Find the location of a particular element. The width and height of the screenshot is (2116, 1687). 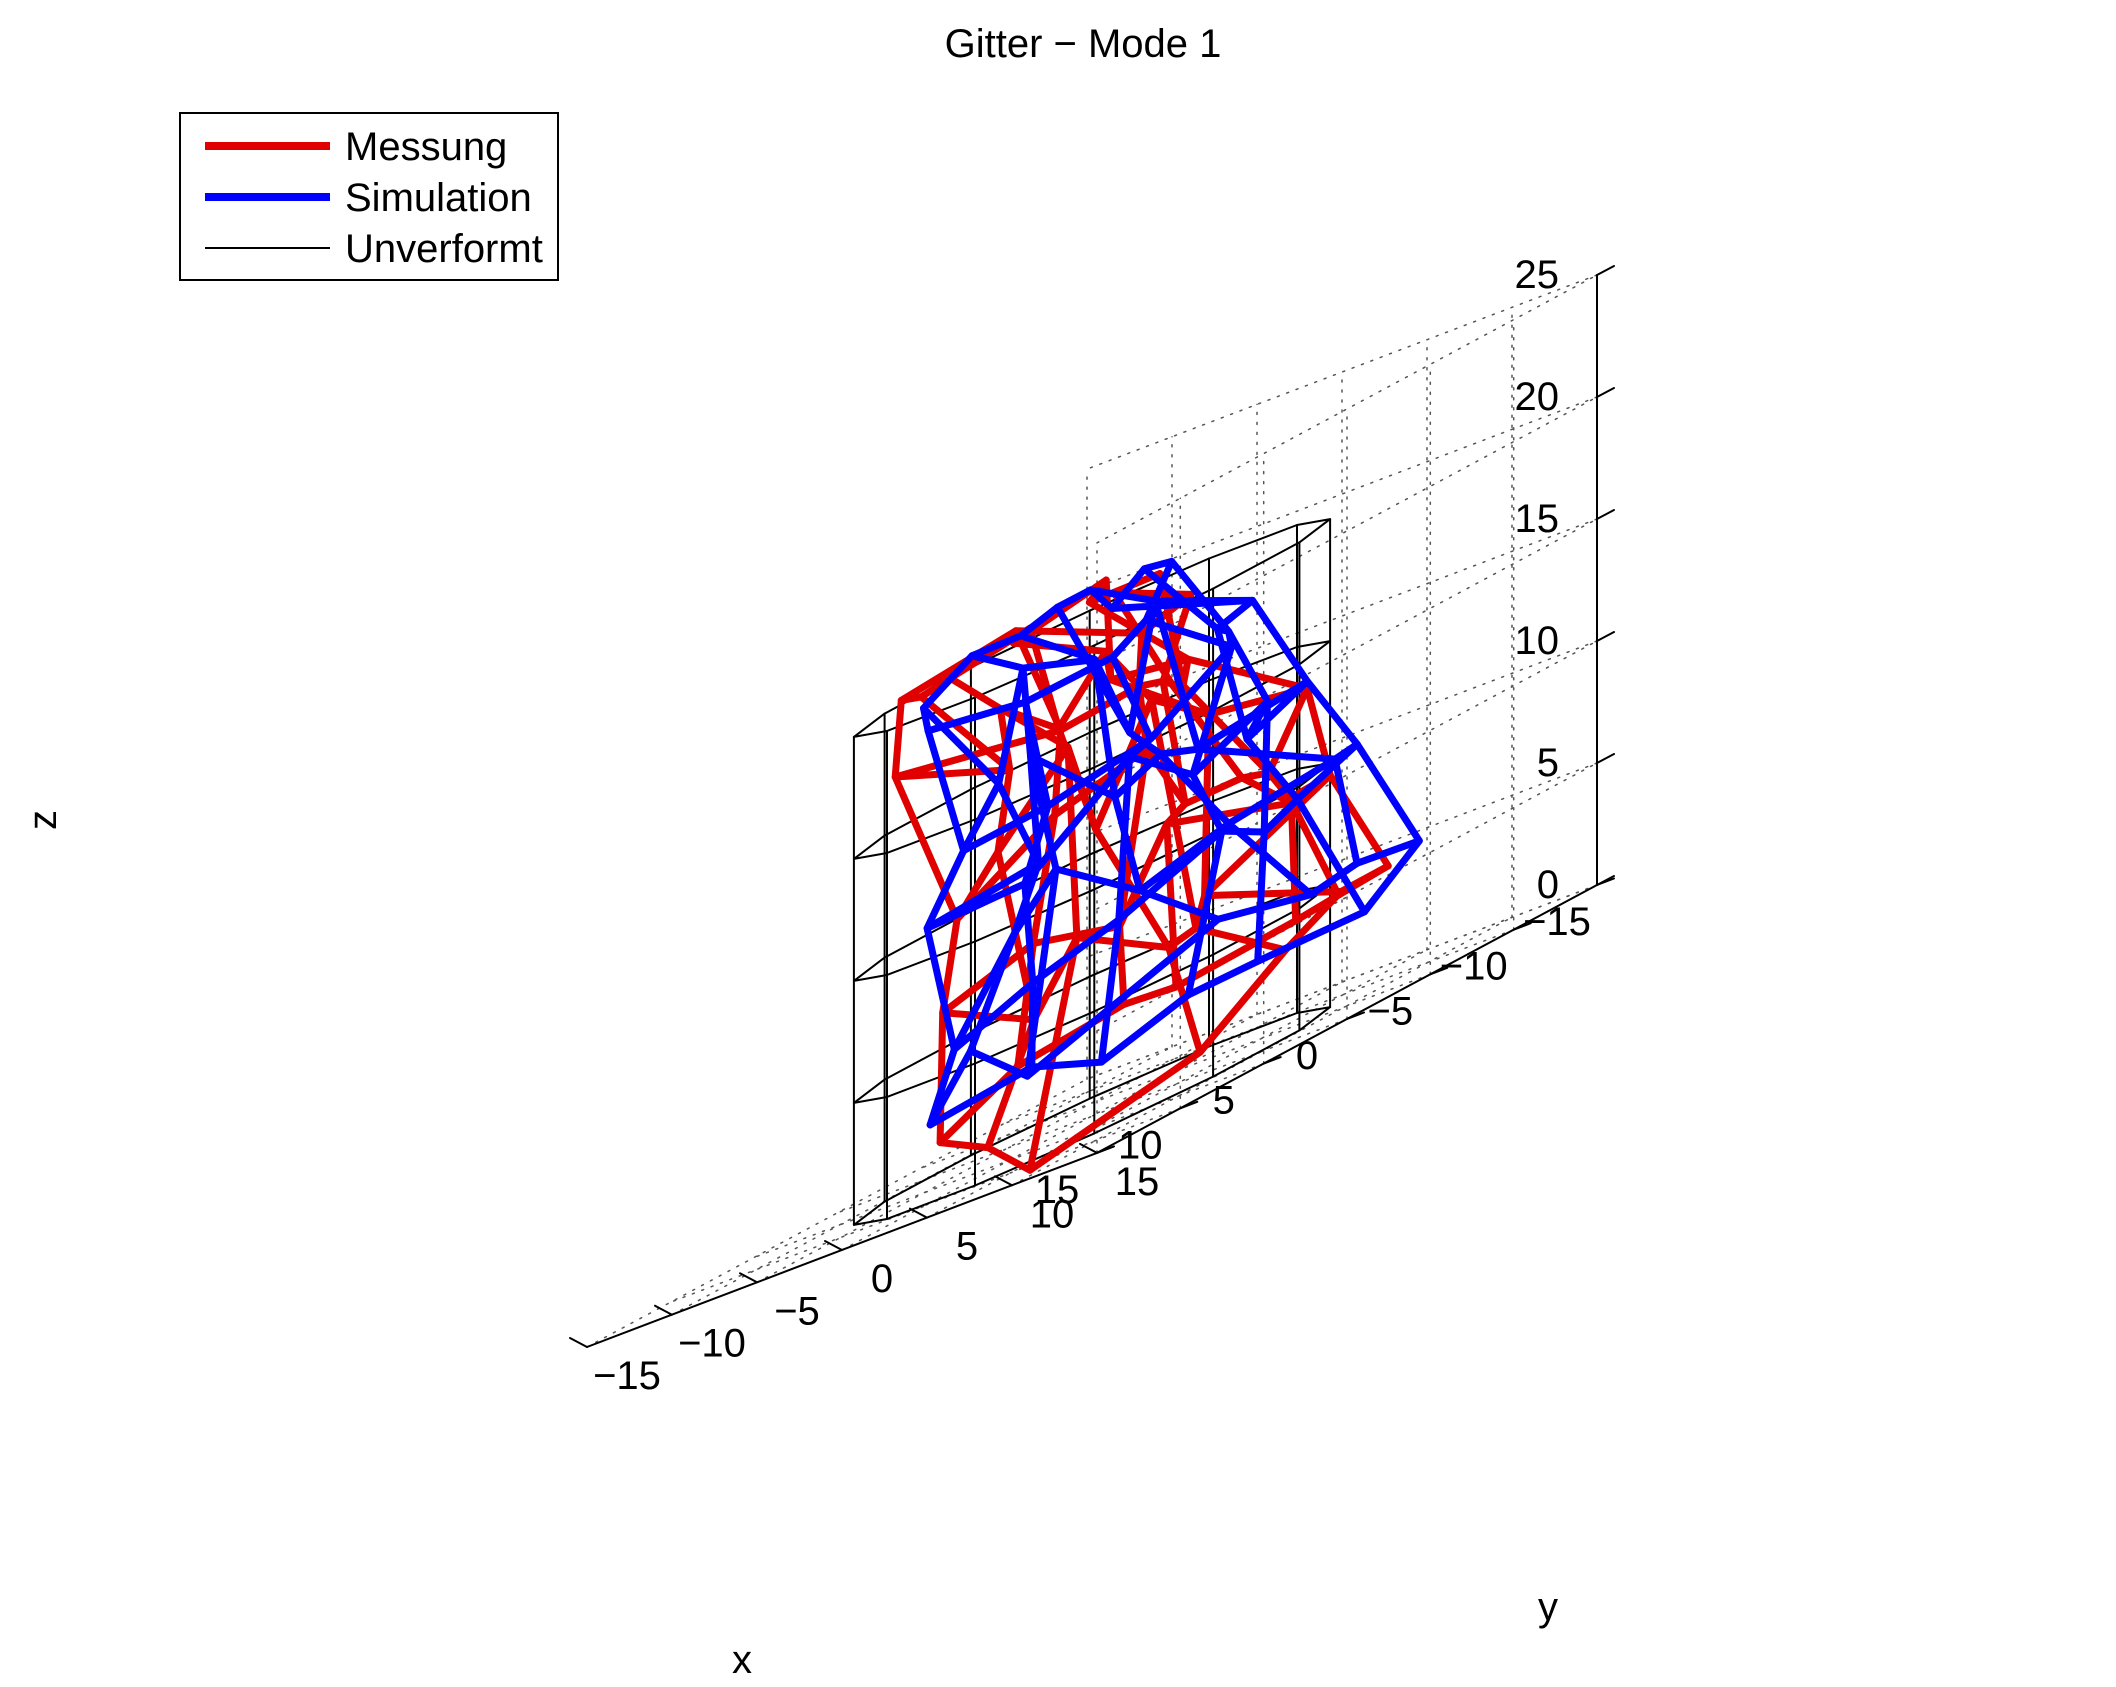

x-tick-label: −10 is located at coordinates (1474, 967).